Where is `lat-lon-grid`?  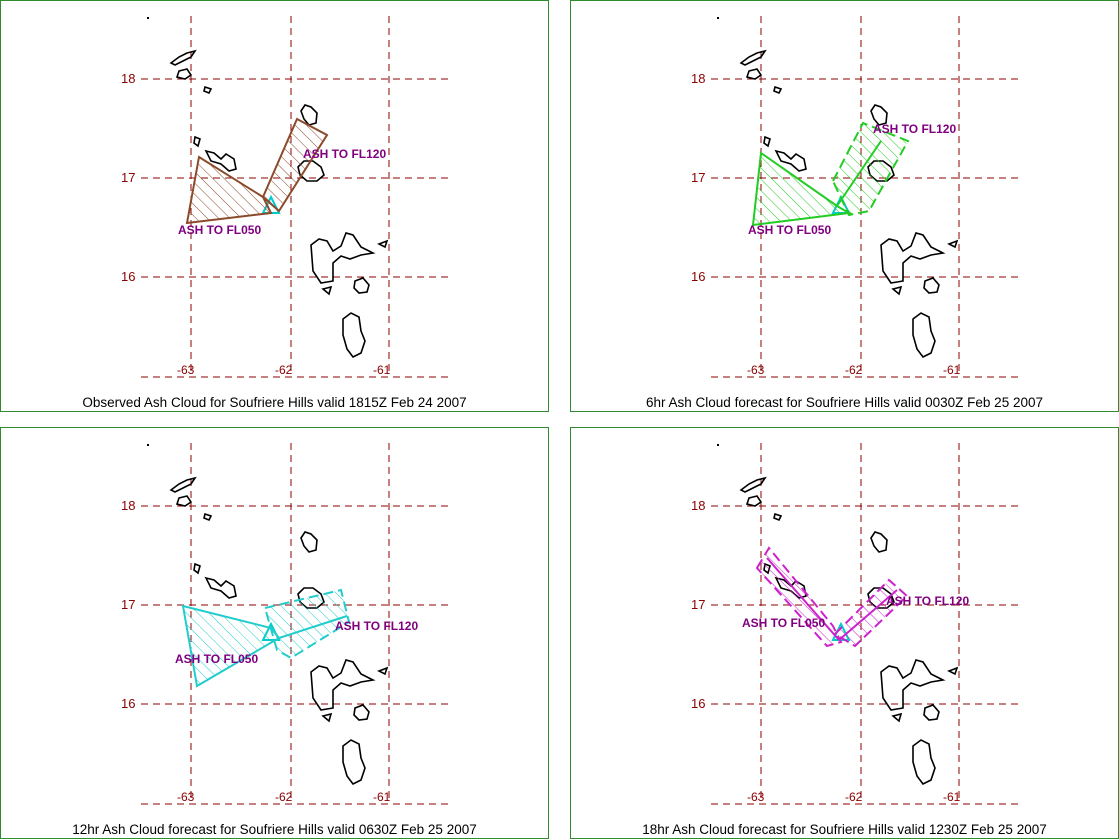
lat-lon-grid is located at coordinates (866, 624).